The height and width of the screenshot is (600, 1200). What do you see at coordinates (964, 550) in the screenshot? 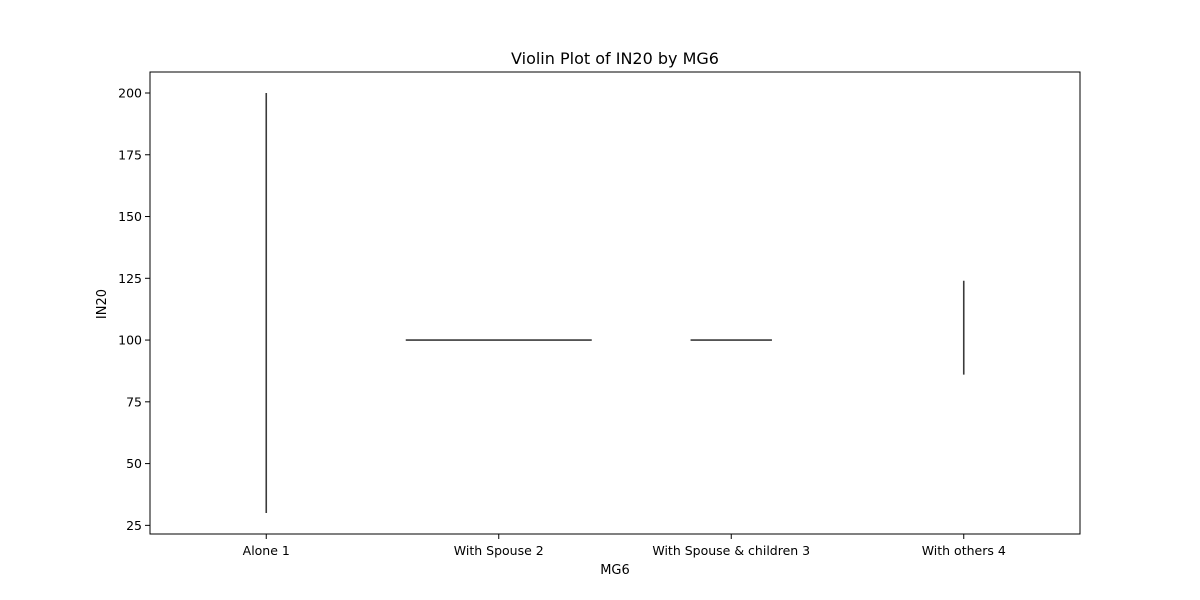
I see `x-tick-label: With others 4` at bounding box center [964, 550].